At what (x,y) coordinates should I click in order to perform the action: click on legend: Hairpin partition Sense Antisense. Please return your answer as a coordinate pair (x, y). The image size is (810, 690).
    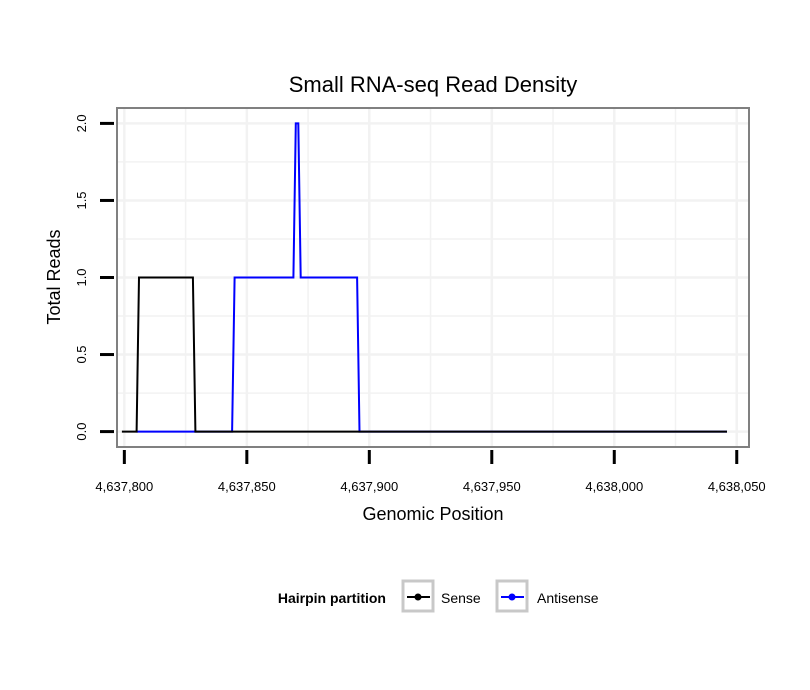
    Looking at the image, I should click on (438, 596).